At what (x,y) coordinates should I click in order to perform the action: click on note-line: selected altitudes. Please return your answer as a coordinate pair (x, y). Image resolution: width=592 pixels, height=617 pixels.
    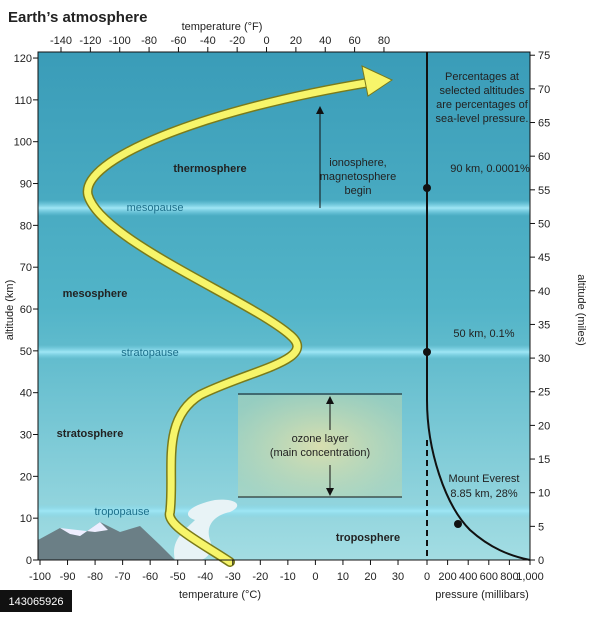
    Looking at the image, I should click on (482, 91).